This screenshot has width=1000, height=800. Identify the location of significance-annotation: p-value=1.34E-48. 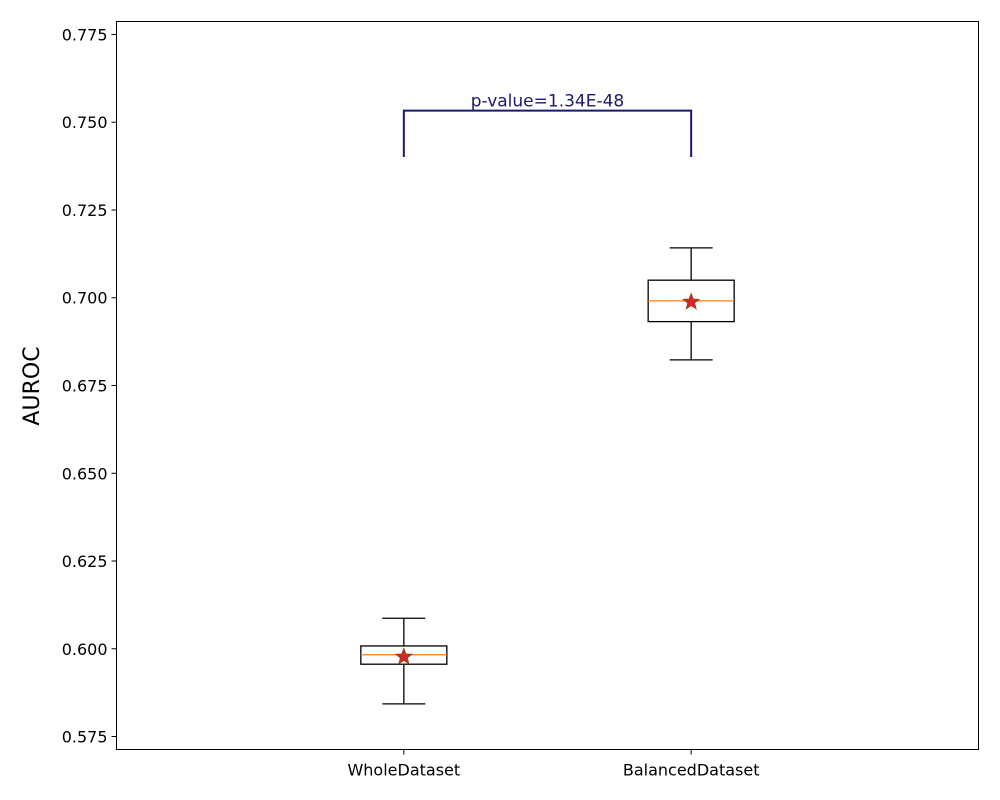
(547, 124).